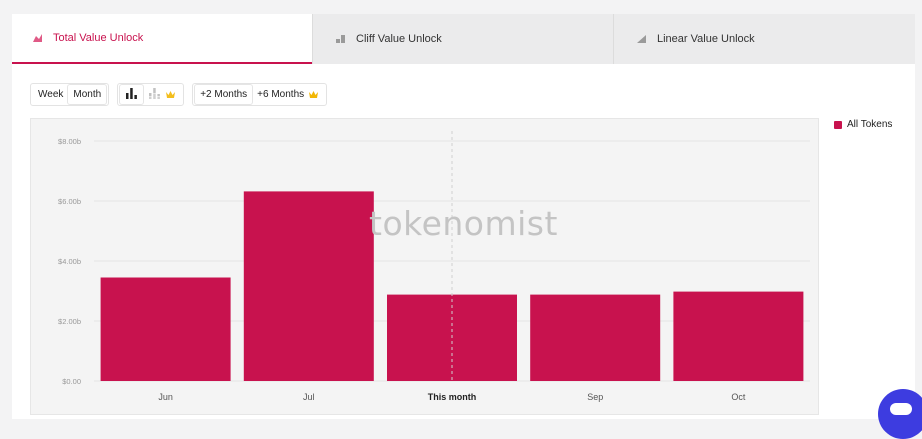 Image resolution: width=922 pixels, height=439 pixels. What do you see at coordinates (308, 286) in the screenshot?
I see `bar-jul` at bounding box center [308, 286].